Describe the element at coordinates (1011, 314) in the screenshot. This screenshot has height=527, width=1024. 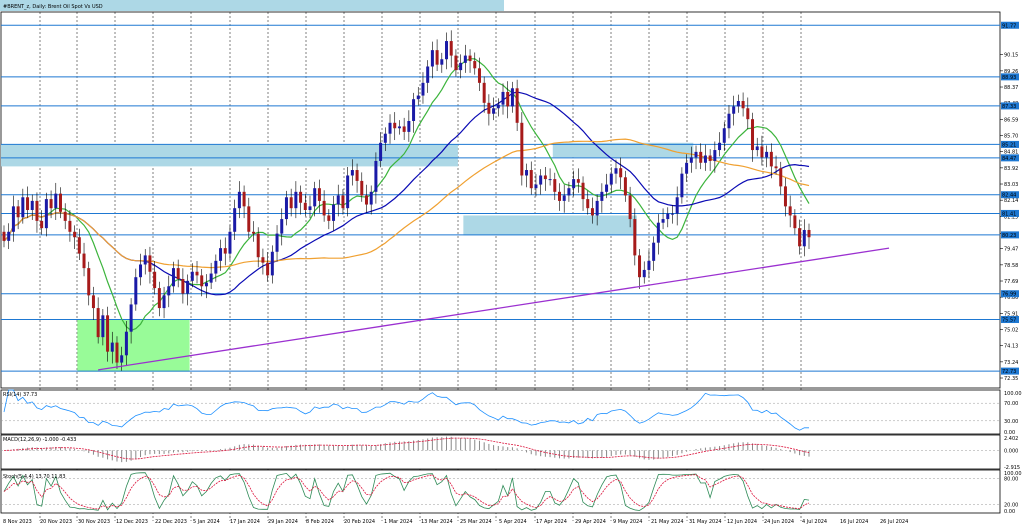
I see `y-tick-label-16: 75.91` at that location.